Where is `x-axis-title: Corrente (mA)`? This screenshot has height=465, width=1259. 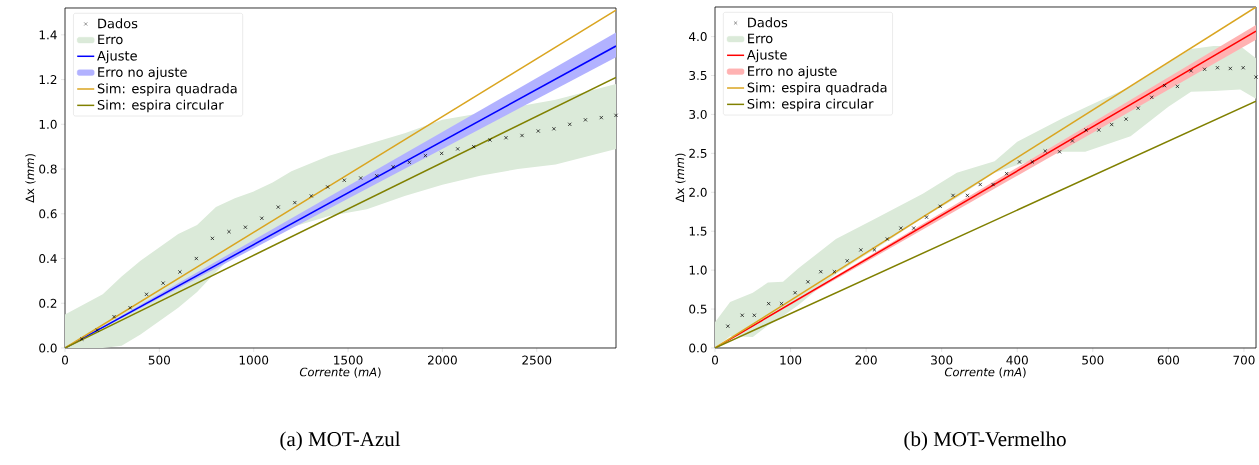
x-axis-title: Corrente (mA) is located at coordinates (985, 372).